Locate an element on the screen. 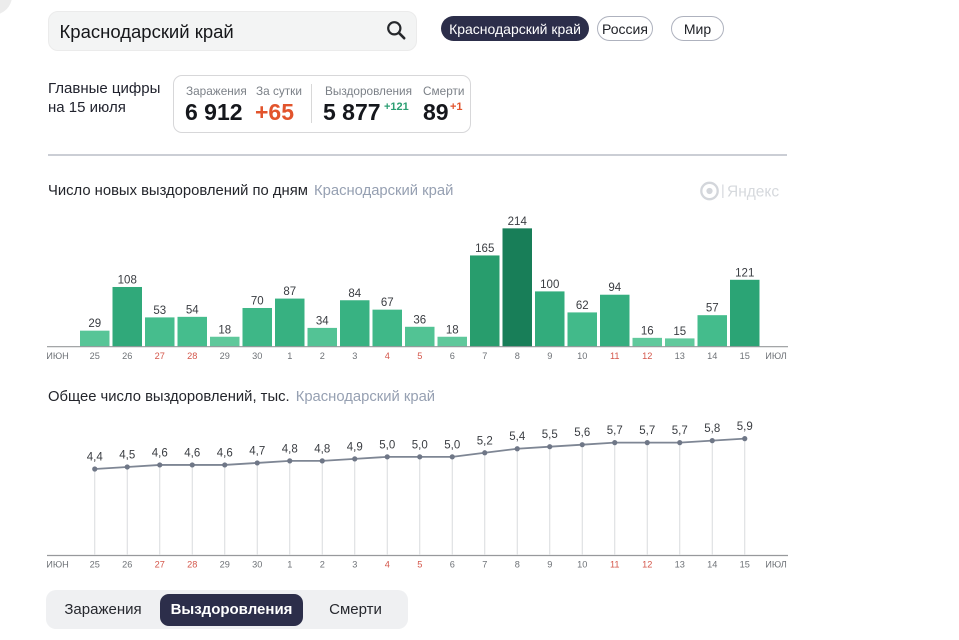 This screenshot has height=640, width=959. svg-text: 4,7 is located at coordinates (257, 451).